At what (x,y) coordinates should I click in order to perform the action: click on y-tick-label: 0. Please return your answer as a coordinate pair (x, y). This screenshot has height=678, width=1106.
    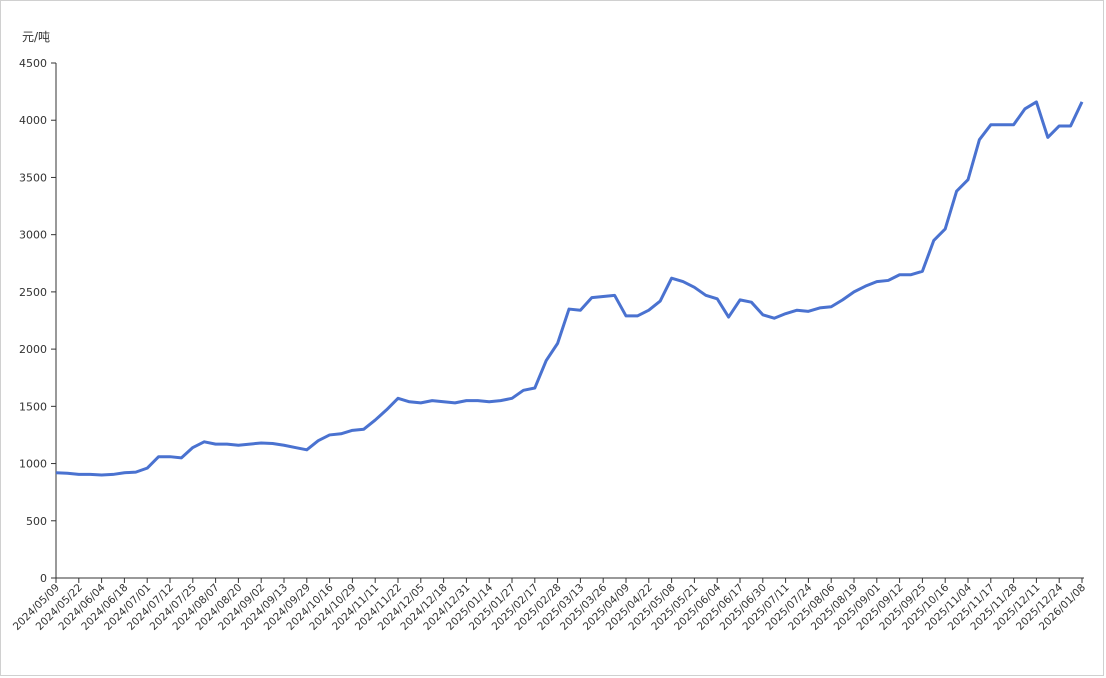
    Looking at the image, I should click on (43, 578).